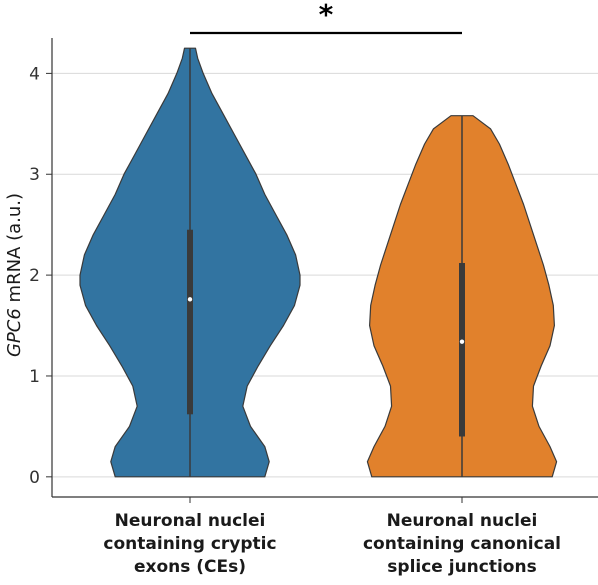  I want to click on x-category-label-line: exons (CEs), so click(190, 567).